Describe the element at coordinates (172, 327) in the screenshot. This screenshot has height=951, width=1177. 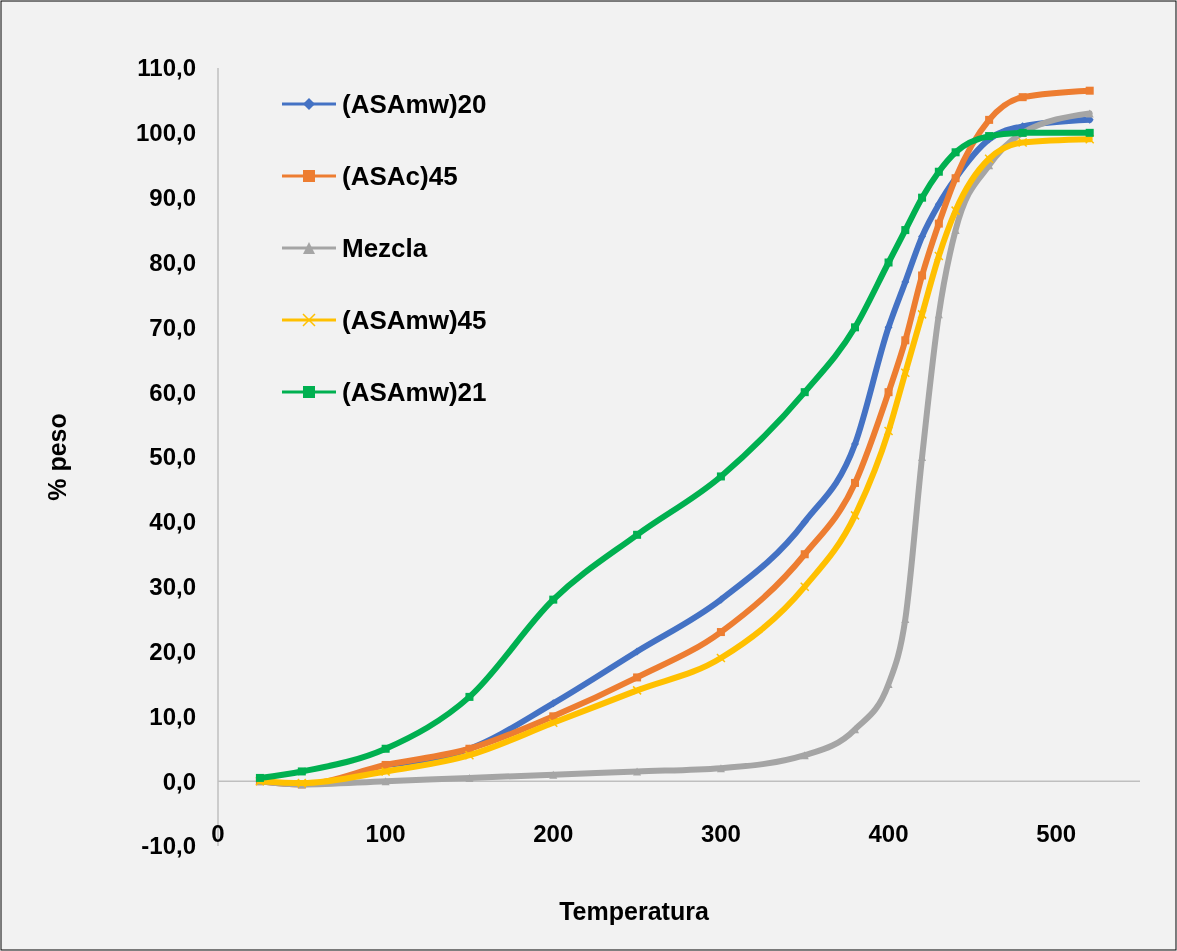
I see `y-tick-label: 70,0` at that location.